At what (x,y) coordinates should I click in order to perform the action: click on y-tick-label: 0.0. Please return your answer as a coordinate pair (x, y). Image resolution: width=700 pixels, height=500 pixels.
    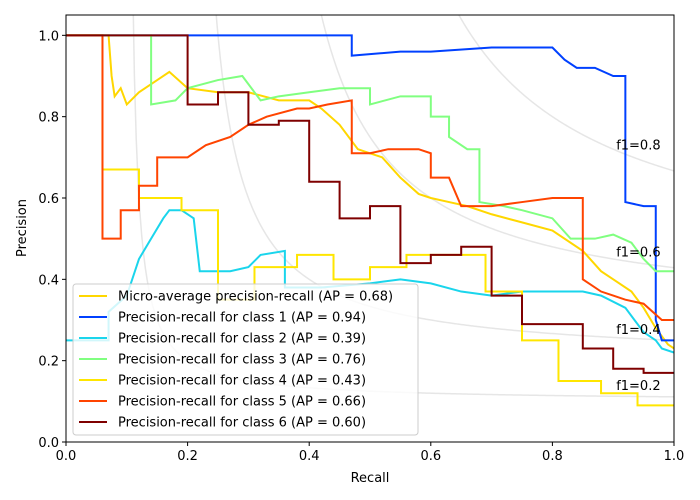
    Looking at the image, I should click on (48, 443).